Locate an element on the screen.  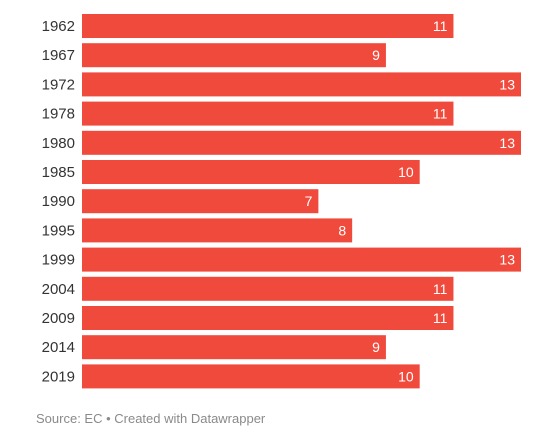
category-label: 1999 is located at coordinates (58, 260).